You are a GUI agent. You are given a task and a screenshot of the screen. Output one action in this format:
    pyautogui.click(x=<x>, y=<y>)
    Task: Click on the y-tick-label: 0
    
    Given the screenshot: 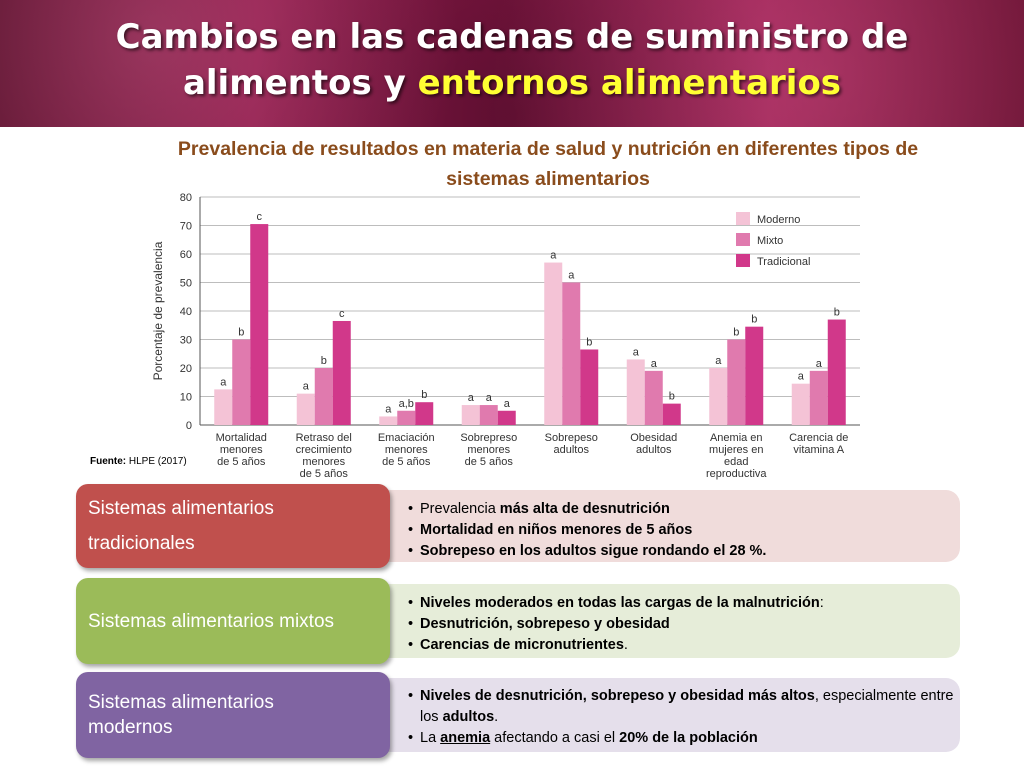 What is the action you would take?
    pyautogui.click(x=189, y=426)
    